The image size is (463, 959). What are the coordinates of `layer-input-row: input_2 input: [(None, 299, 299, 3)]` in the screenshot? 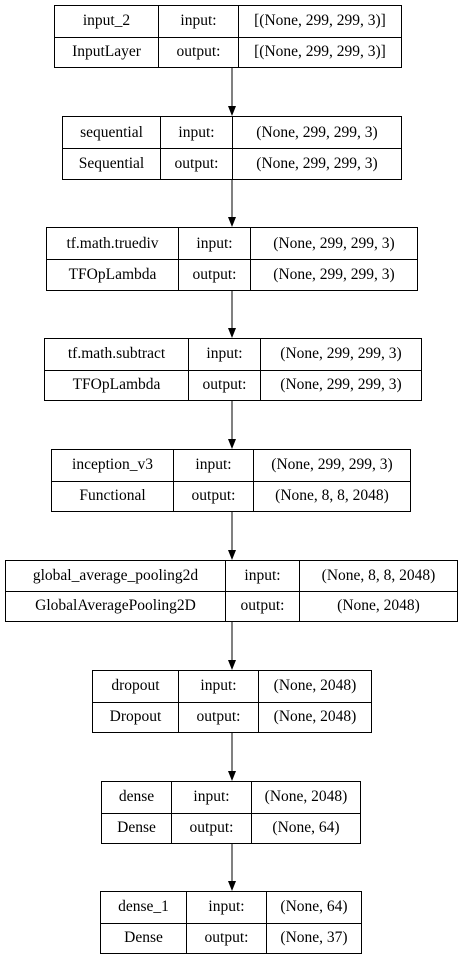 It's located at (228, 22).